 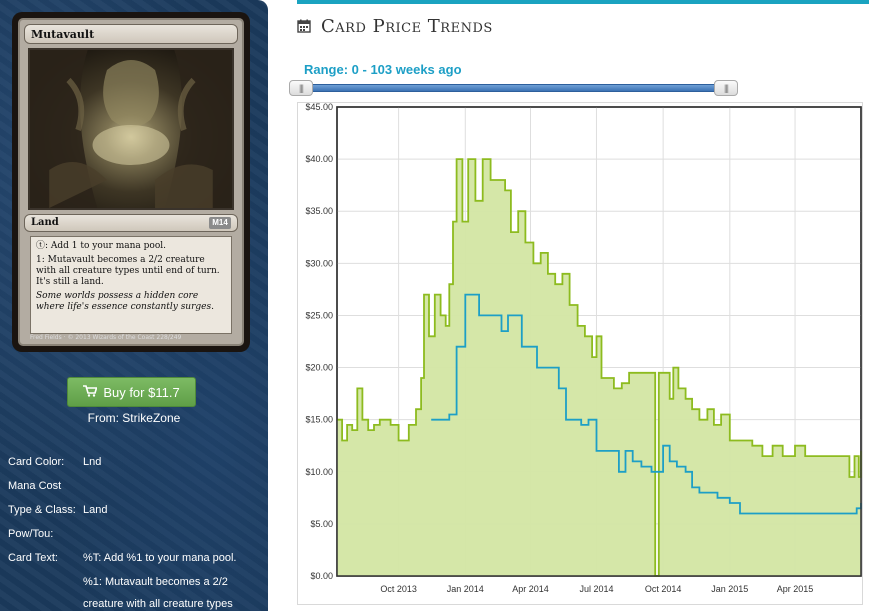 I want to click on y-tick-label: $10.00, so click(x=319, y=472).